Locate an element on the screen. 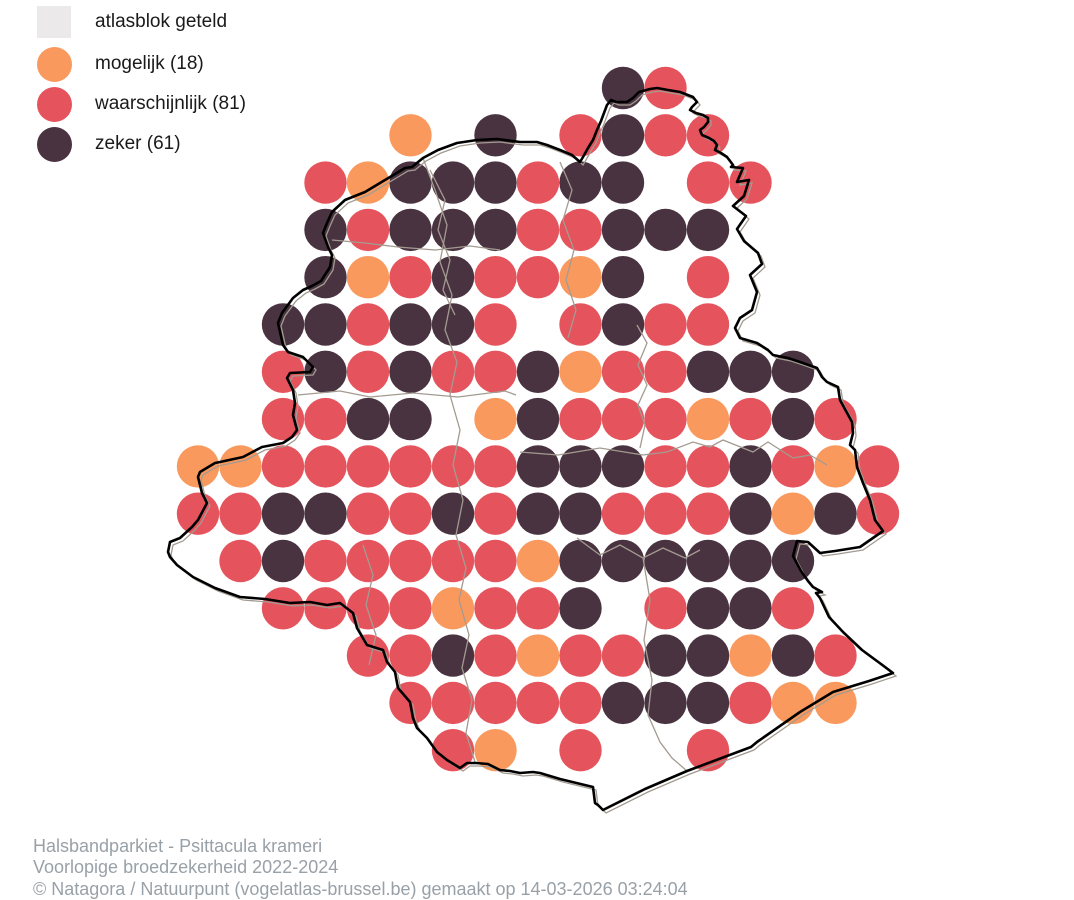 This screenshot has width=1074, height=900. mogelijk-swatch-icon is located at coordinates (54, 64).